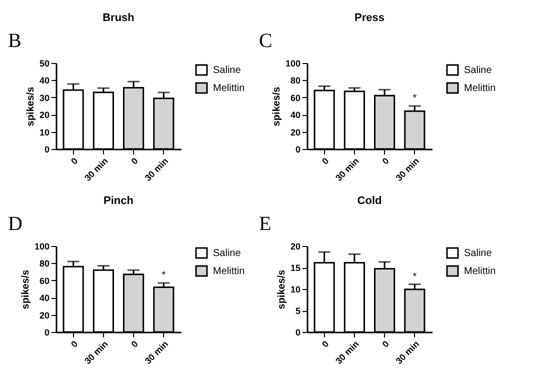  I want to click on text: E, so click(265, 224).